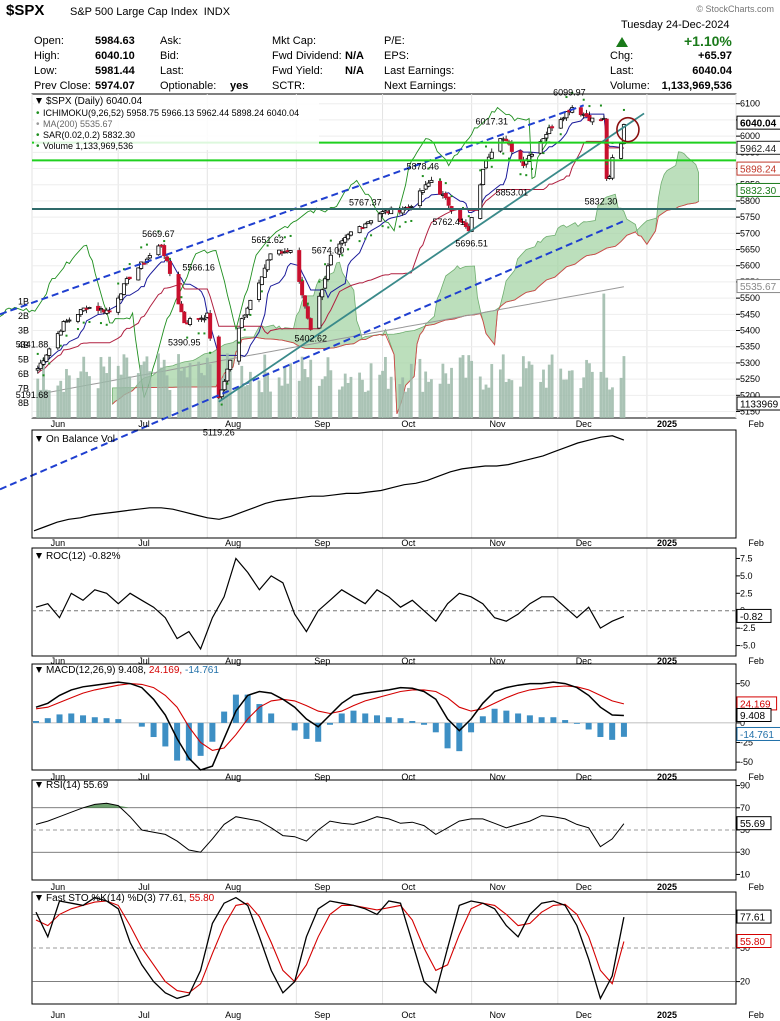 This screenshot has height=1021, width=780. Describe the element at coordinates (756, 661) in the screenshot. I see `x-axis-label: Feb` at that location.